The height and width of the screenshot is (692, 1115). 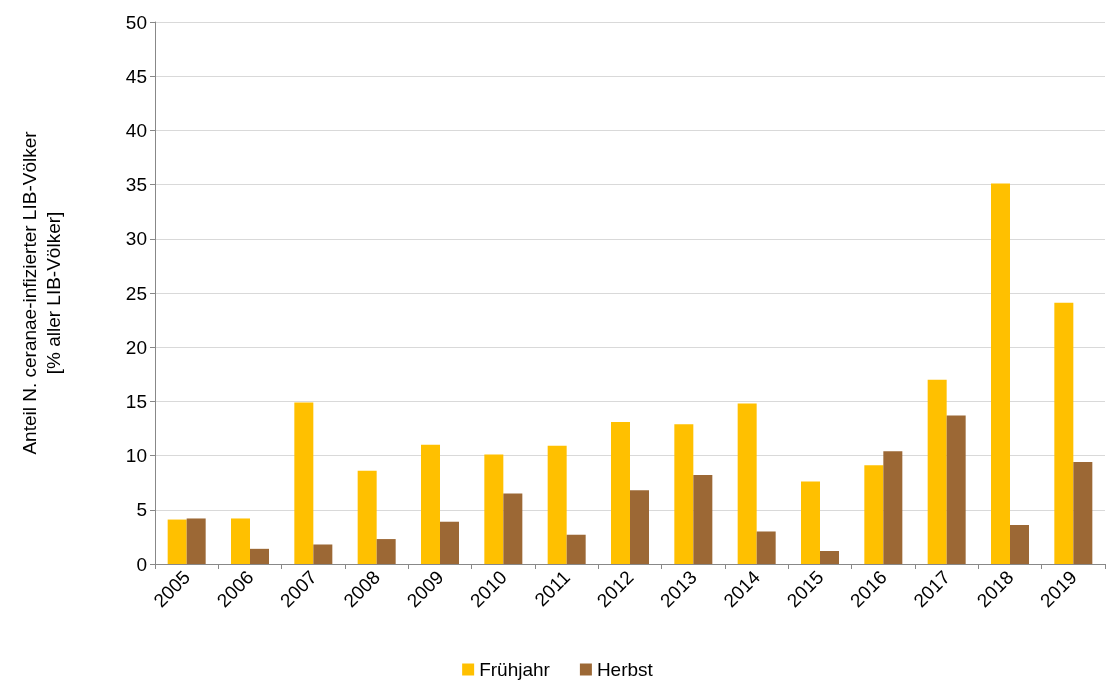 I want to click on y-axis-title: Anteil N. ceranae-infizierter LIB-Völker [% aller LIB-Völker], so click(x=41, y=292).